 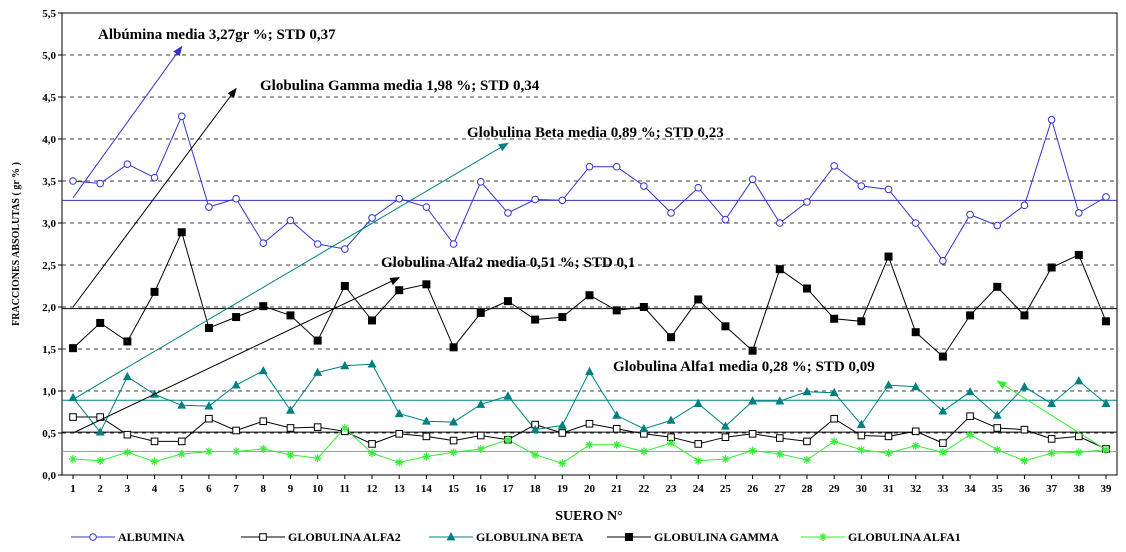 I want to click on x-tick-label: 32, so click(x=916, y=489).